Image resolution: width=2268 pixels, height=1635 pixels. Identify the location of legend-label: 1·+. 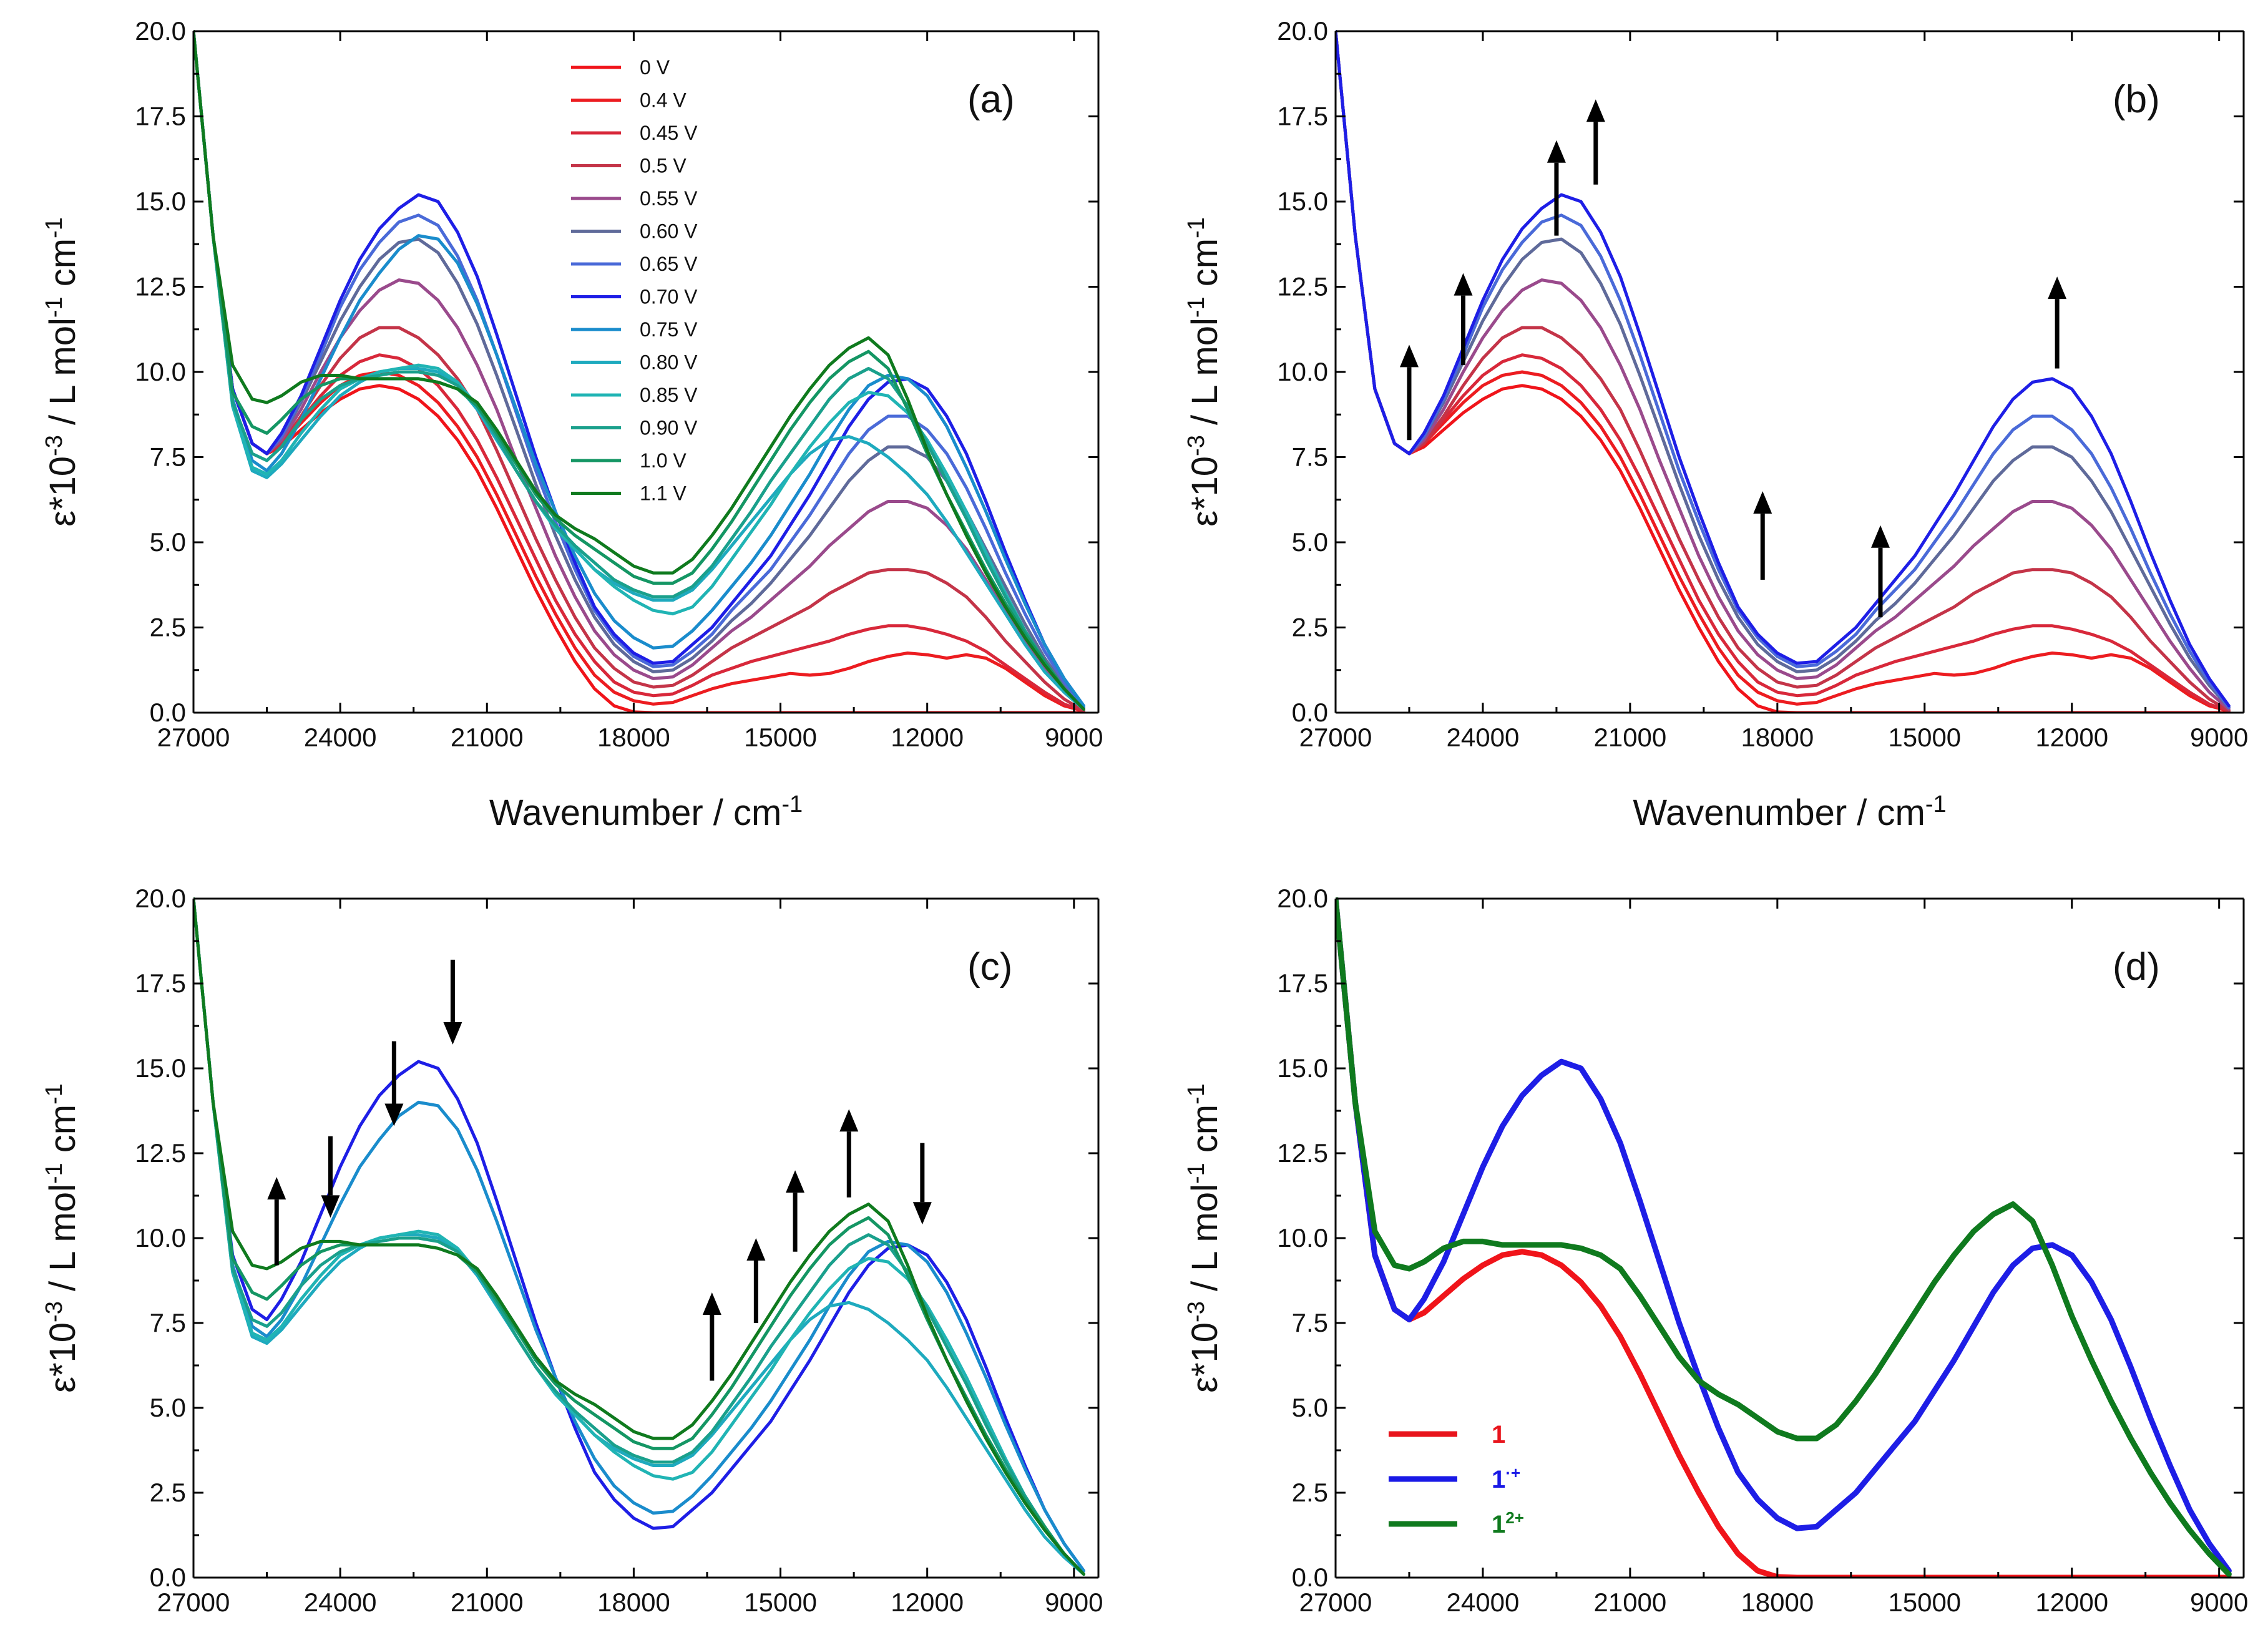
(1506, 1478).